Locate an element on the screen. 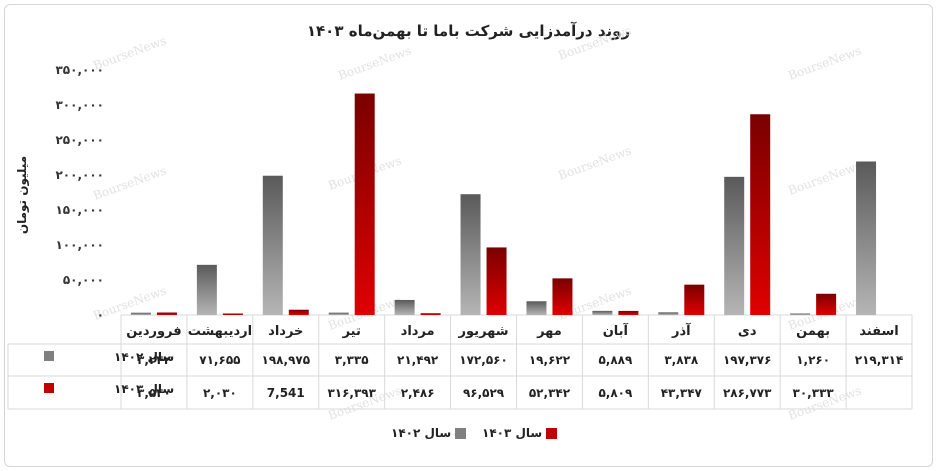  y-tick-label-2: ۱۰۰,۰۰۰ is located at coordinates (79, 245).